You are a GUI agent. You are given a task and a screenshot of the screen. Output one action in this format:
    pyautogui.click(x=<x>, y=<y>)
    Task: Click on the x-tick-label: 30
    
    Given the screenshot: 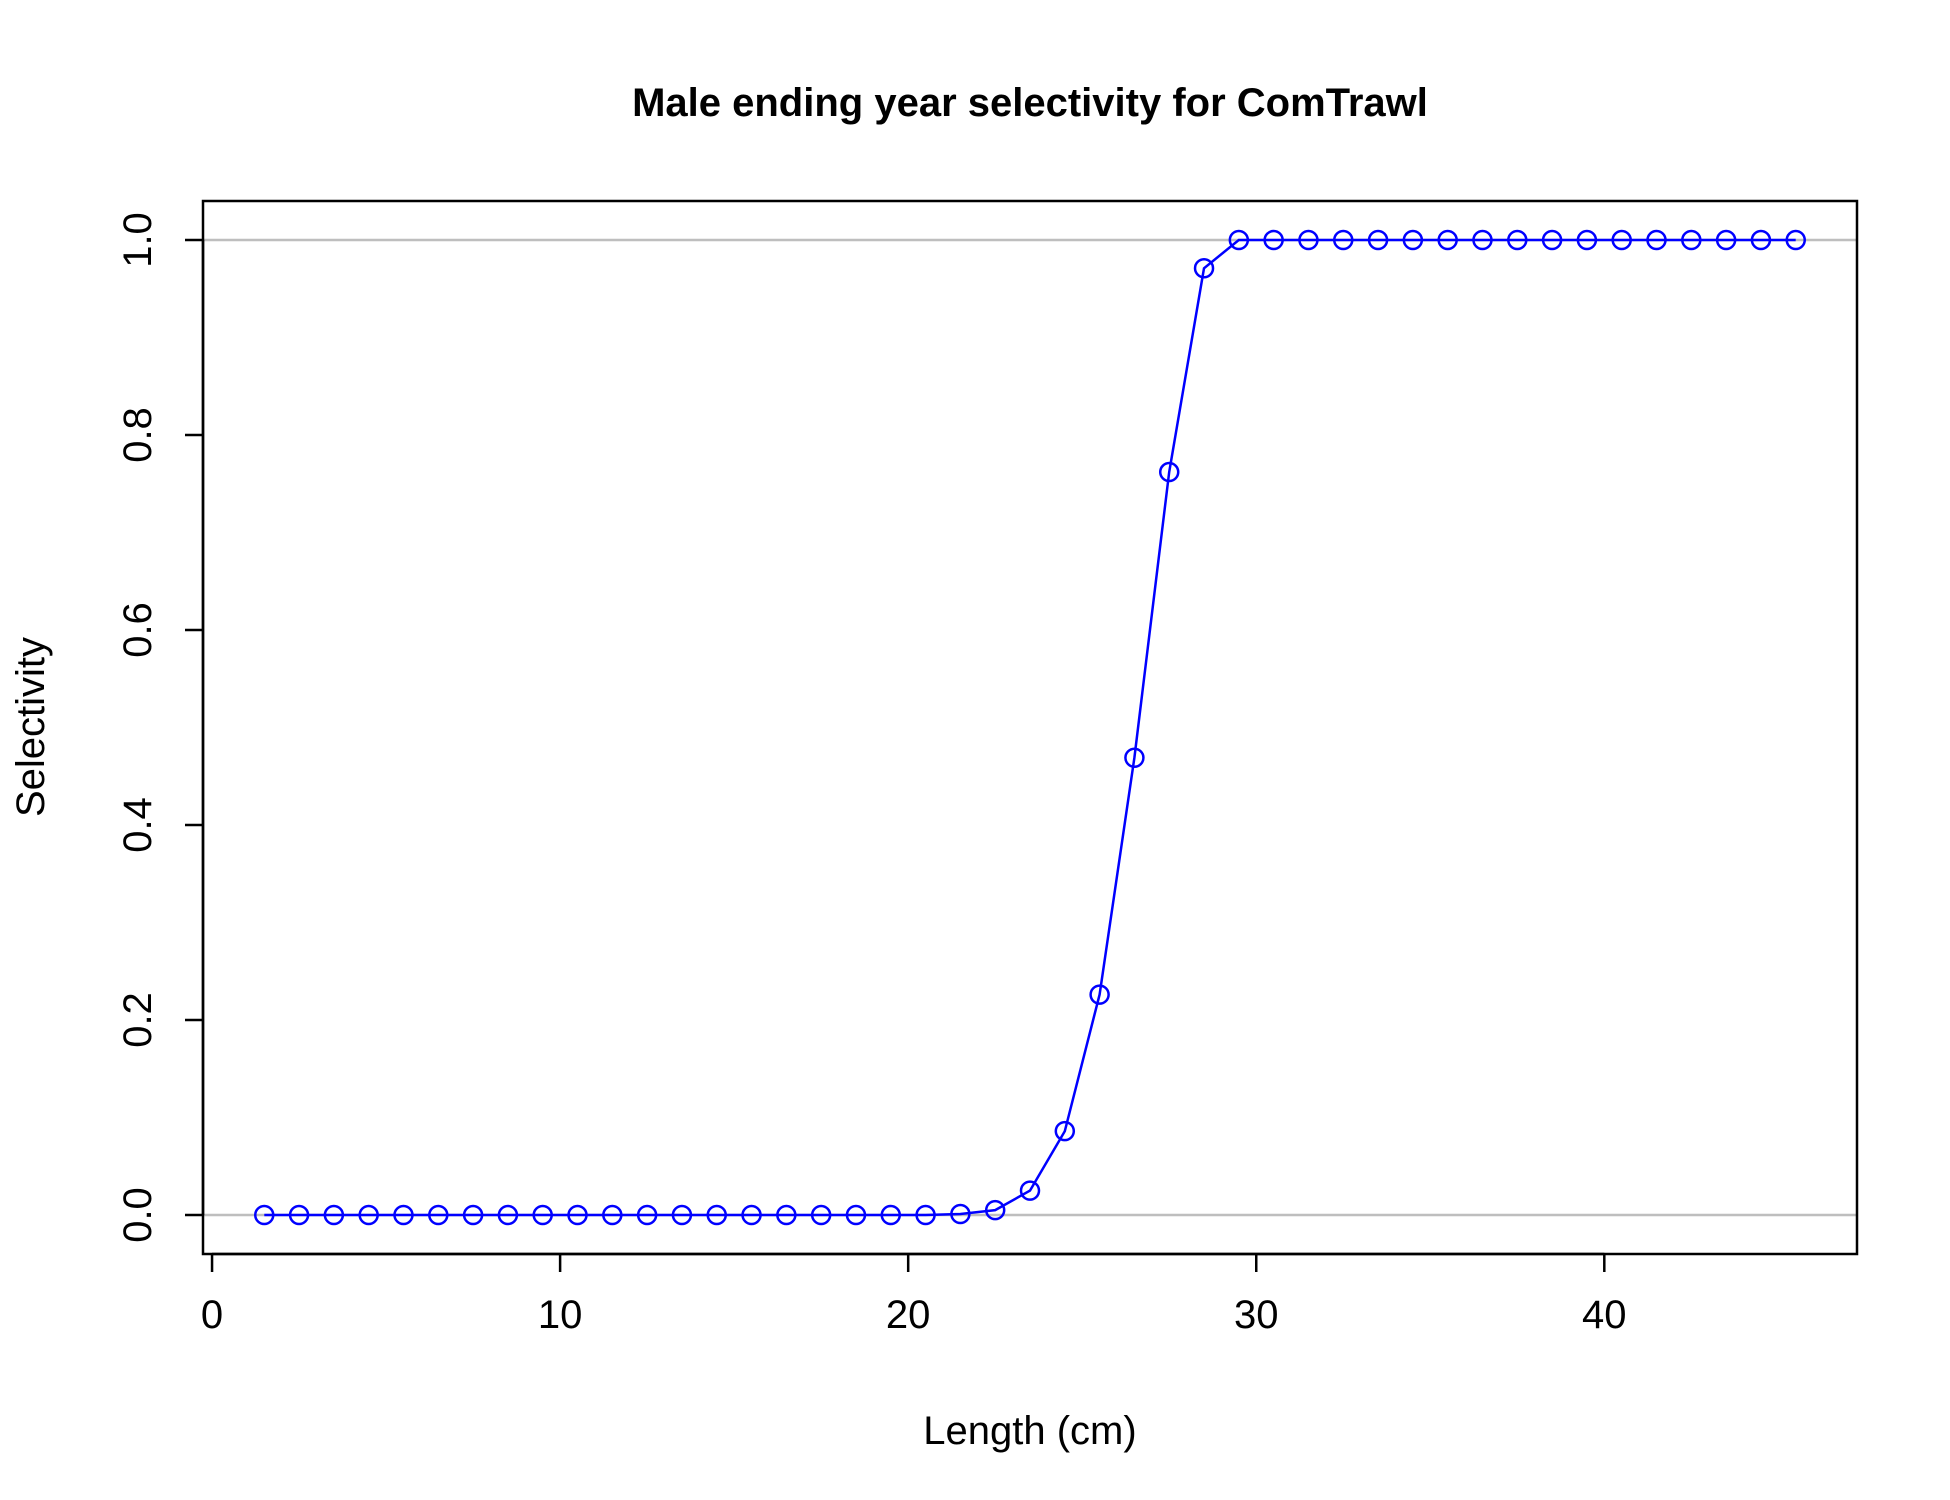 What is the action you would take?
    pyautogui.click(x=1256, y=1315)
    